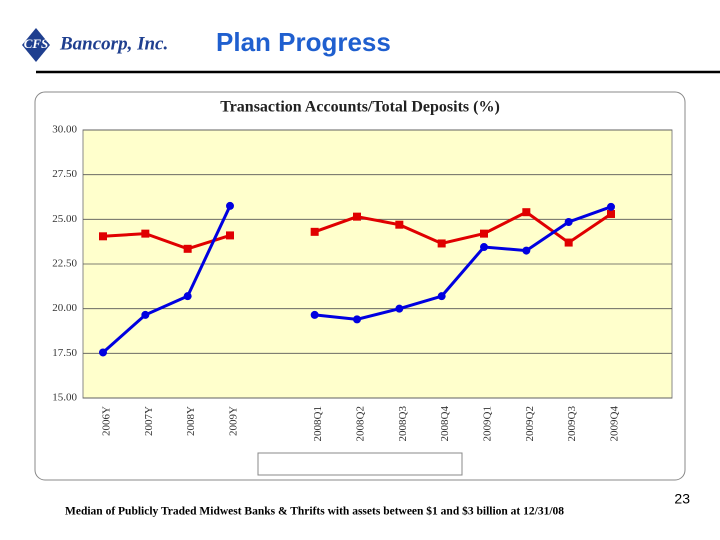  I want to click on y-tick-label: 15.00, so click(64, 398).